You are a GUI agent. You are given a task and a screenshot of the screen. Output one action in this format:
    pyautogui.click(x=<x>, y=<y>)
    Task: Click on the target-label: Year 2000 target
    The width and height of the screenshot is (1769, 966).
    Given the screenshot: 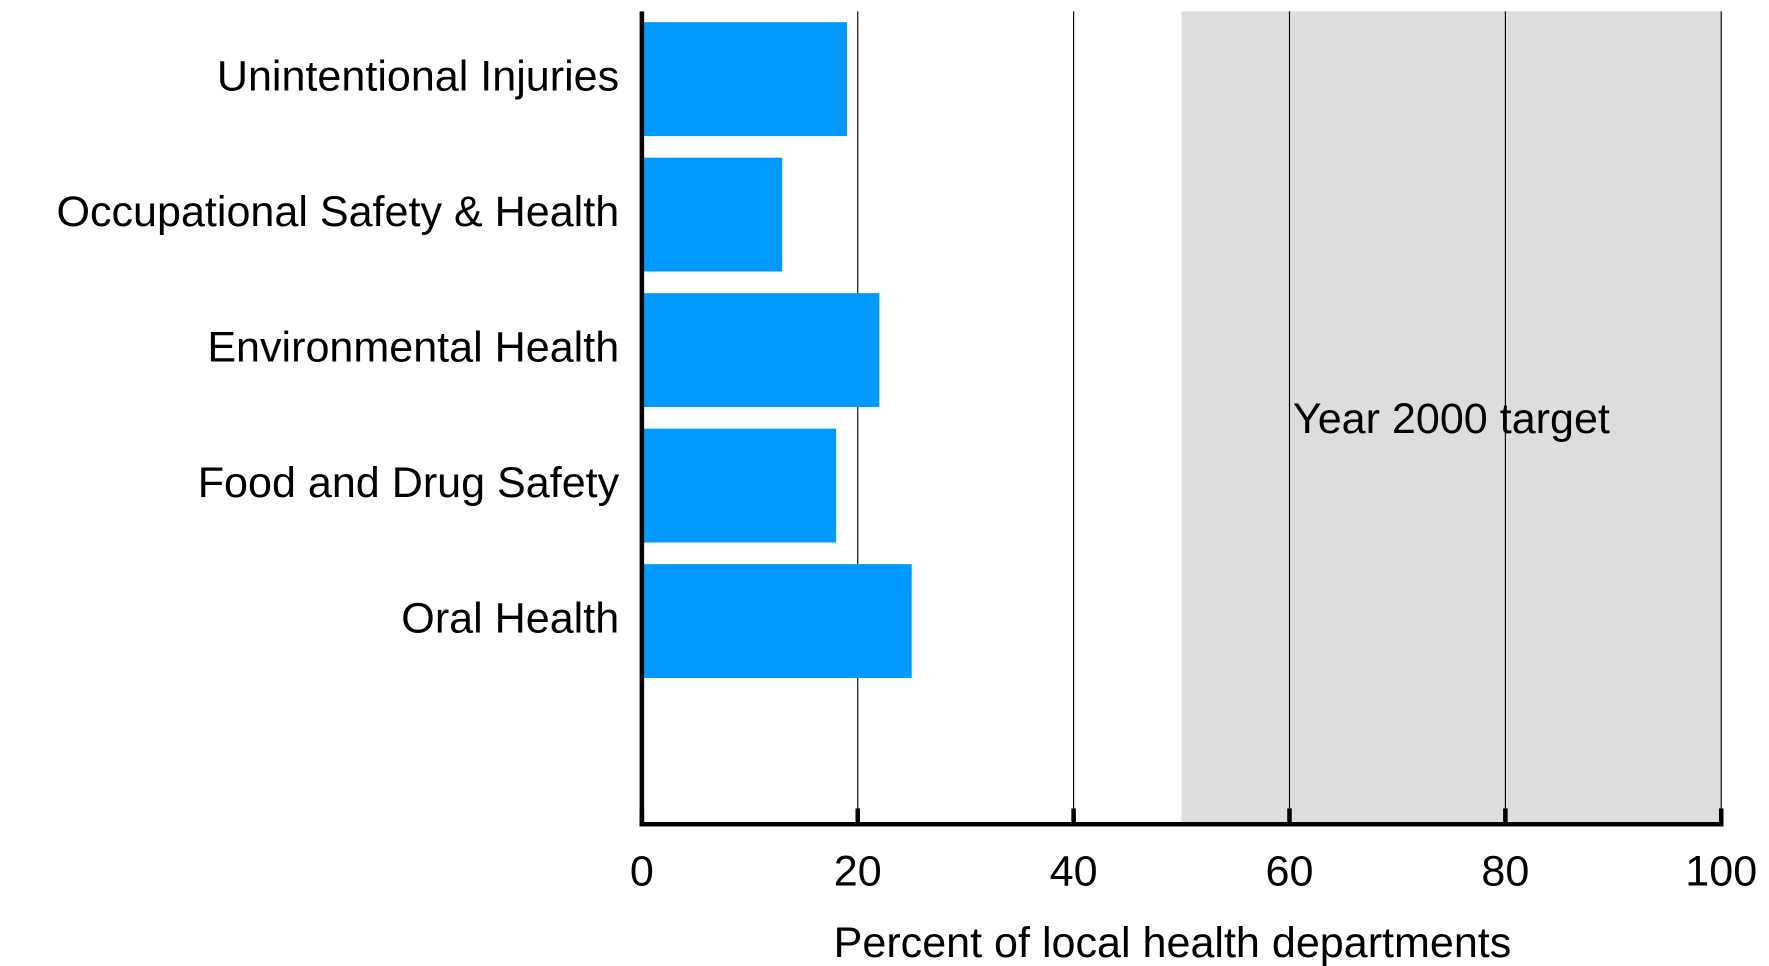 What is the action you would take?
    pyautogui.click(x=1451, y=419)
    